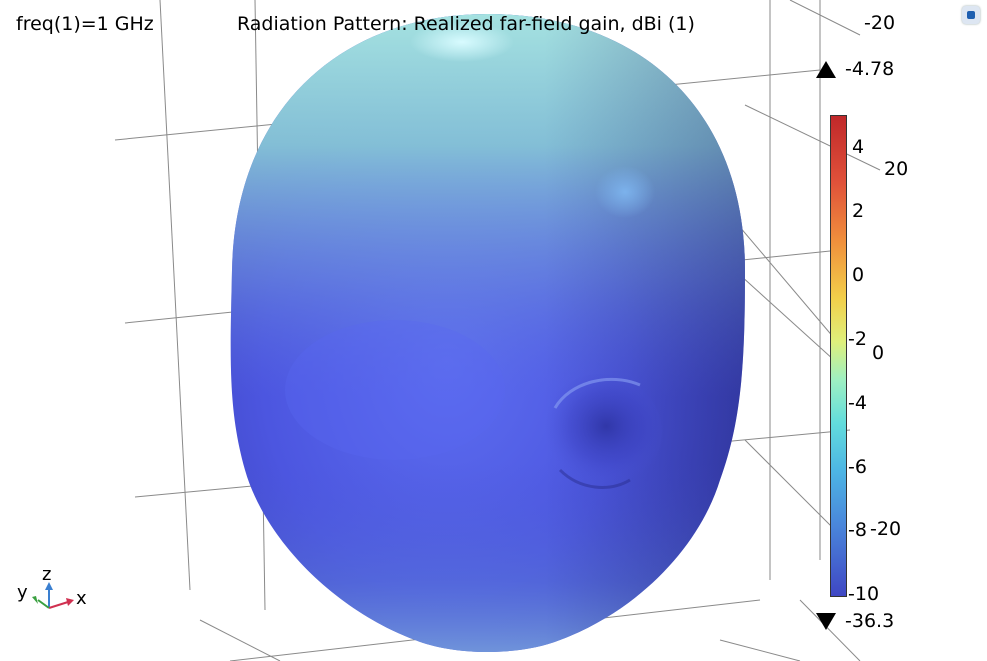 The height and width of the screenshot is (661, 987). I want to click on colorbar-max: -4.78, so click(855, 69).